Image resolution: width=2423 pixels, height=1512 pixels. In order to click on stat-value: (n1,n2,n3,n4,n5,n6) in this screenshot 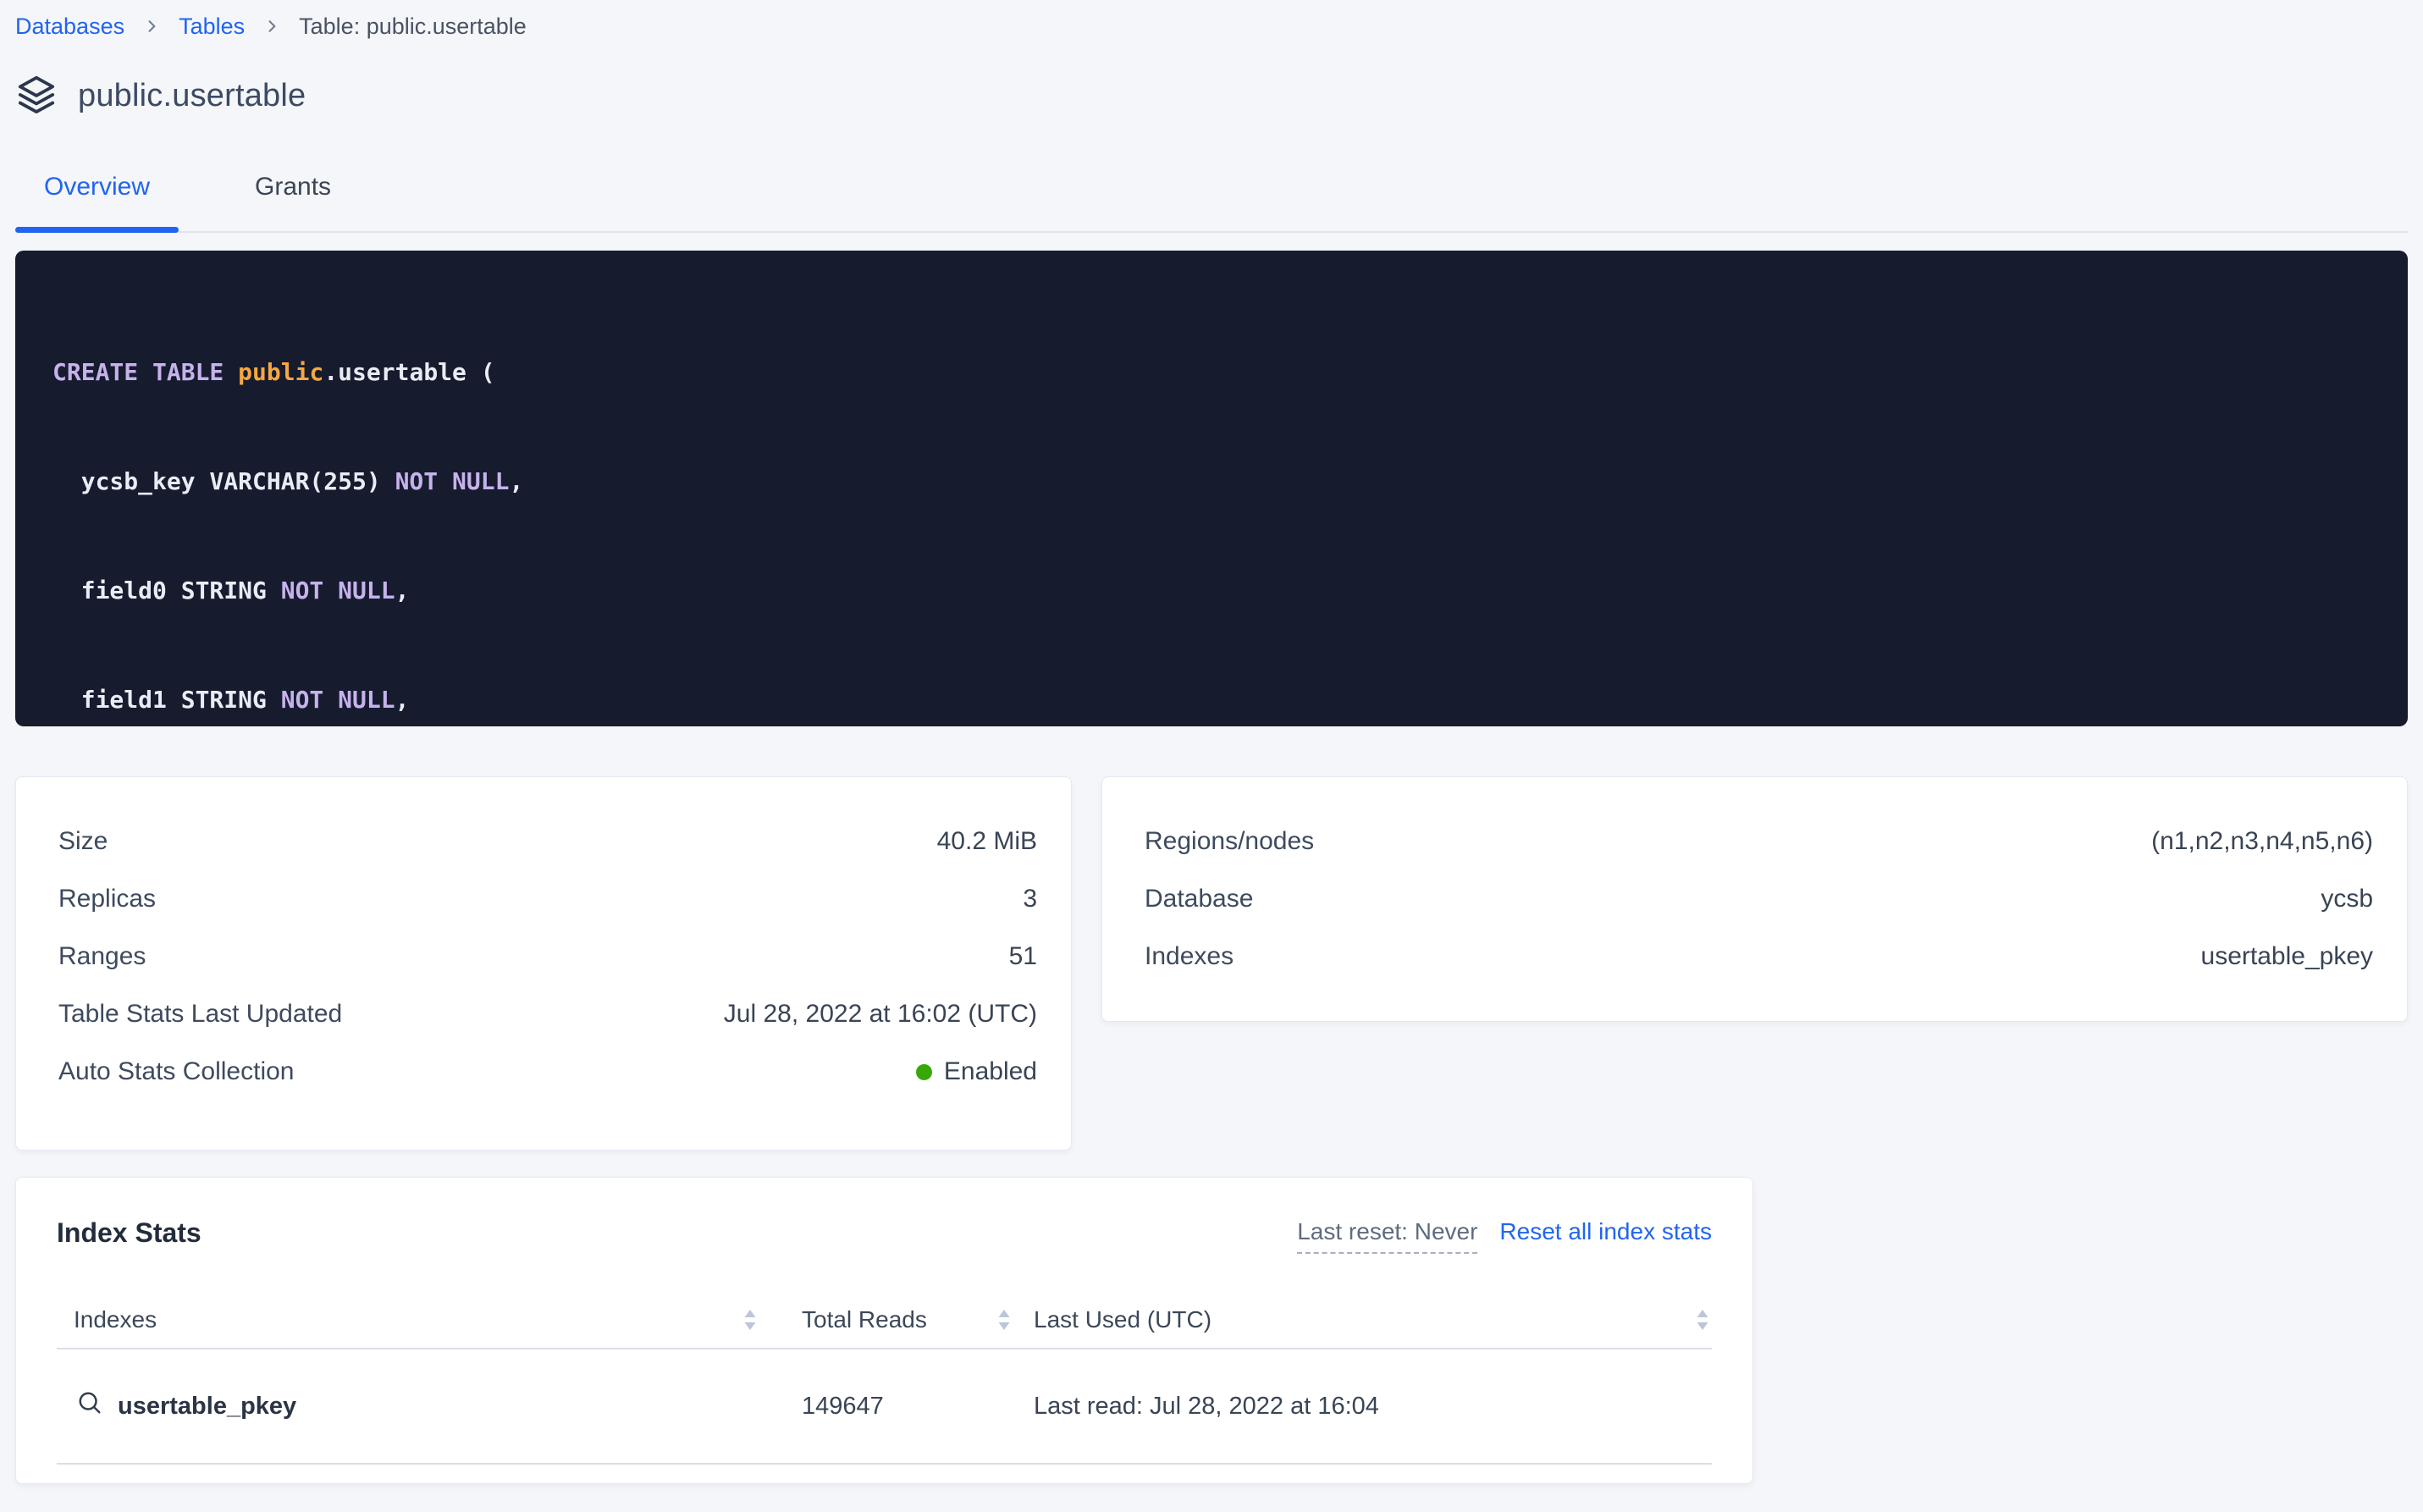, I will do `click(2262, 841)`.